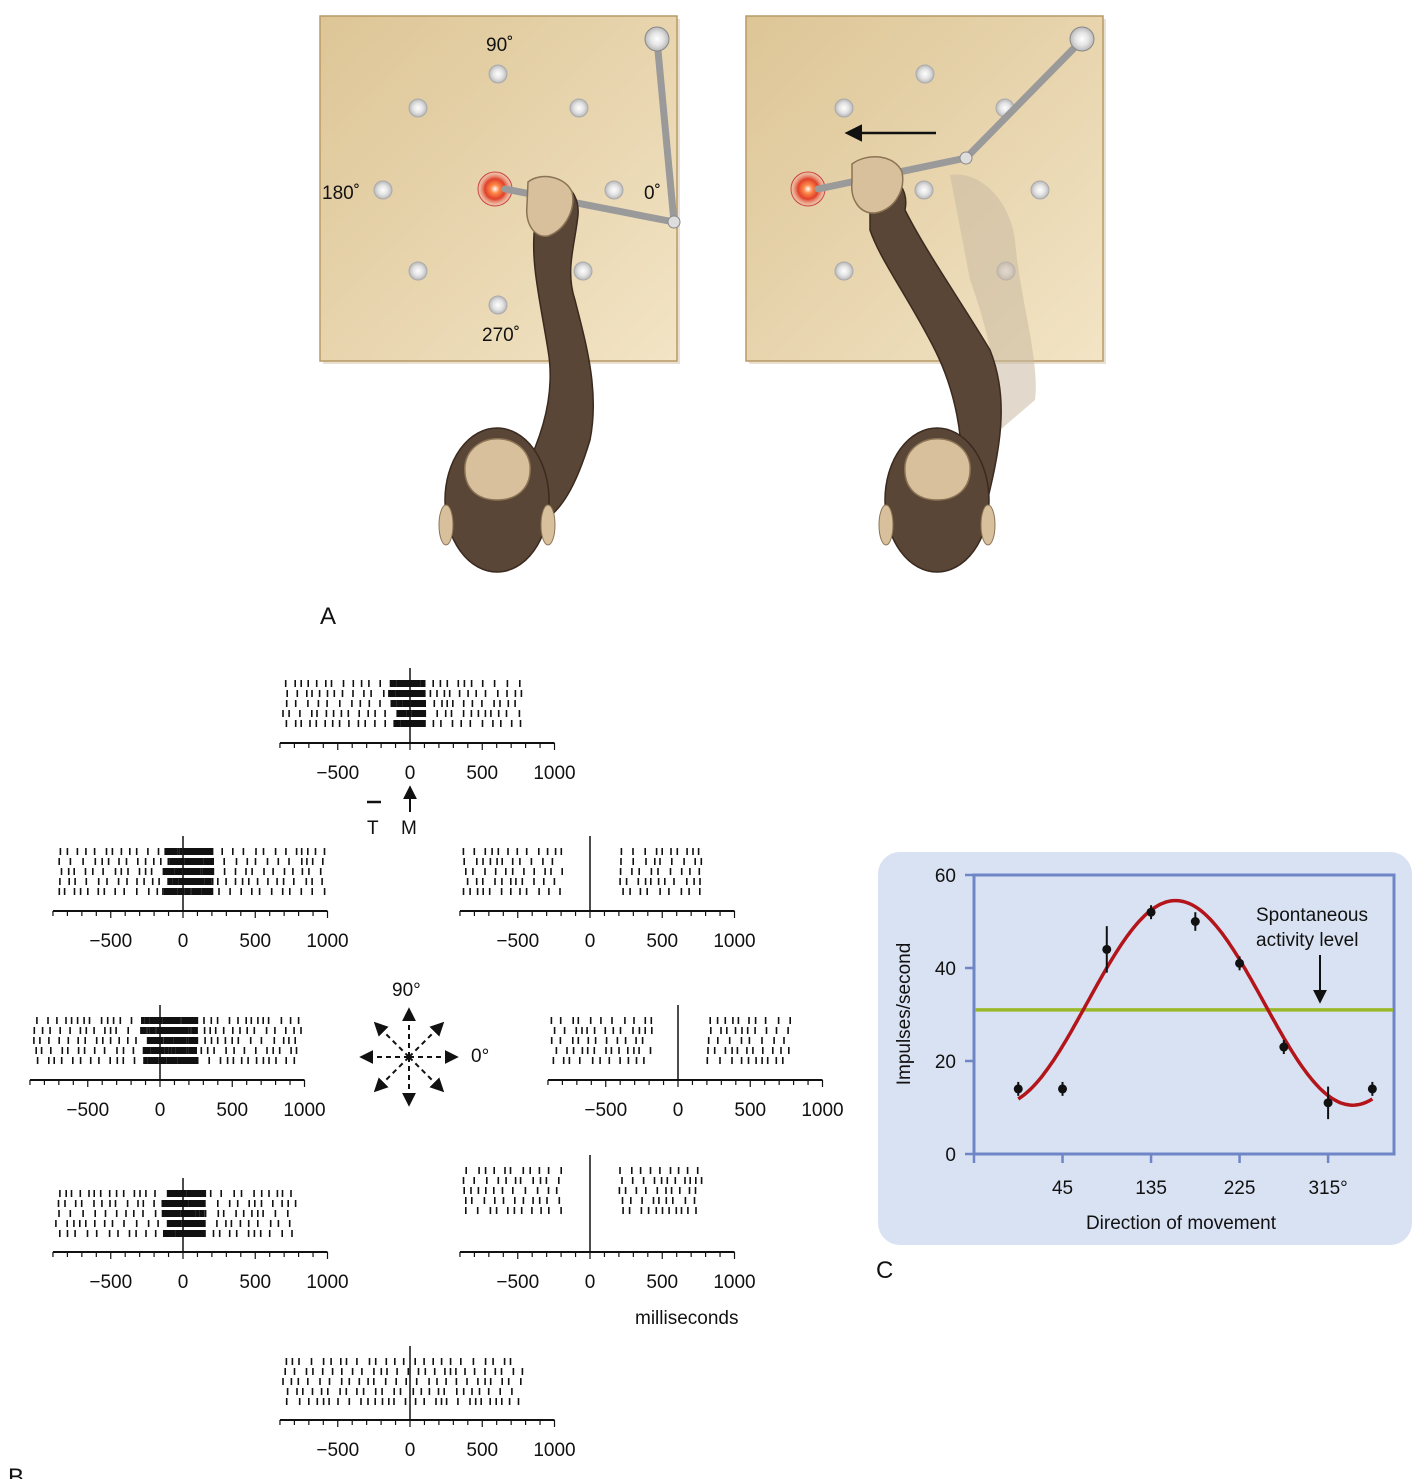 The width and height of the screenshot is (1427, 1479). I want to click on angle-label-90: 90˚, so click(499, 45).